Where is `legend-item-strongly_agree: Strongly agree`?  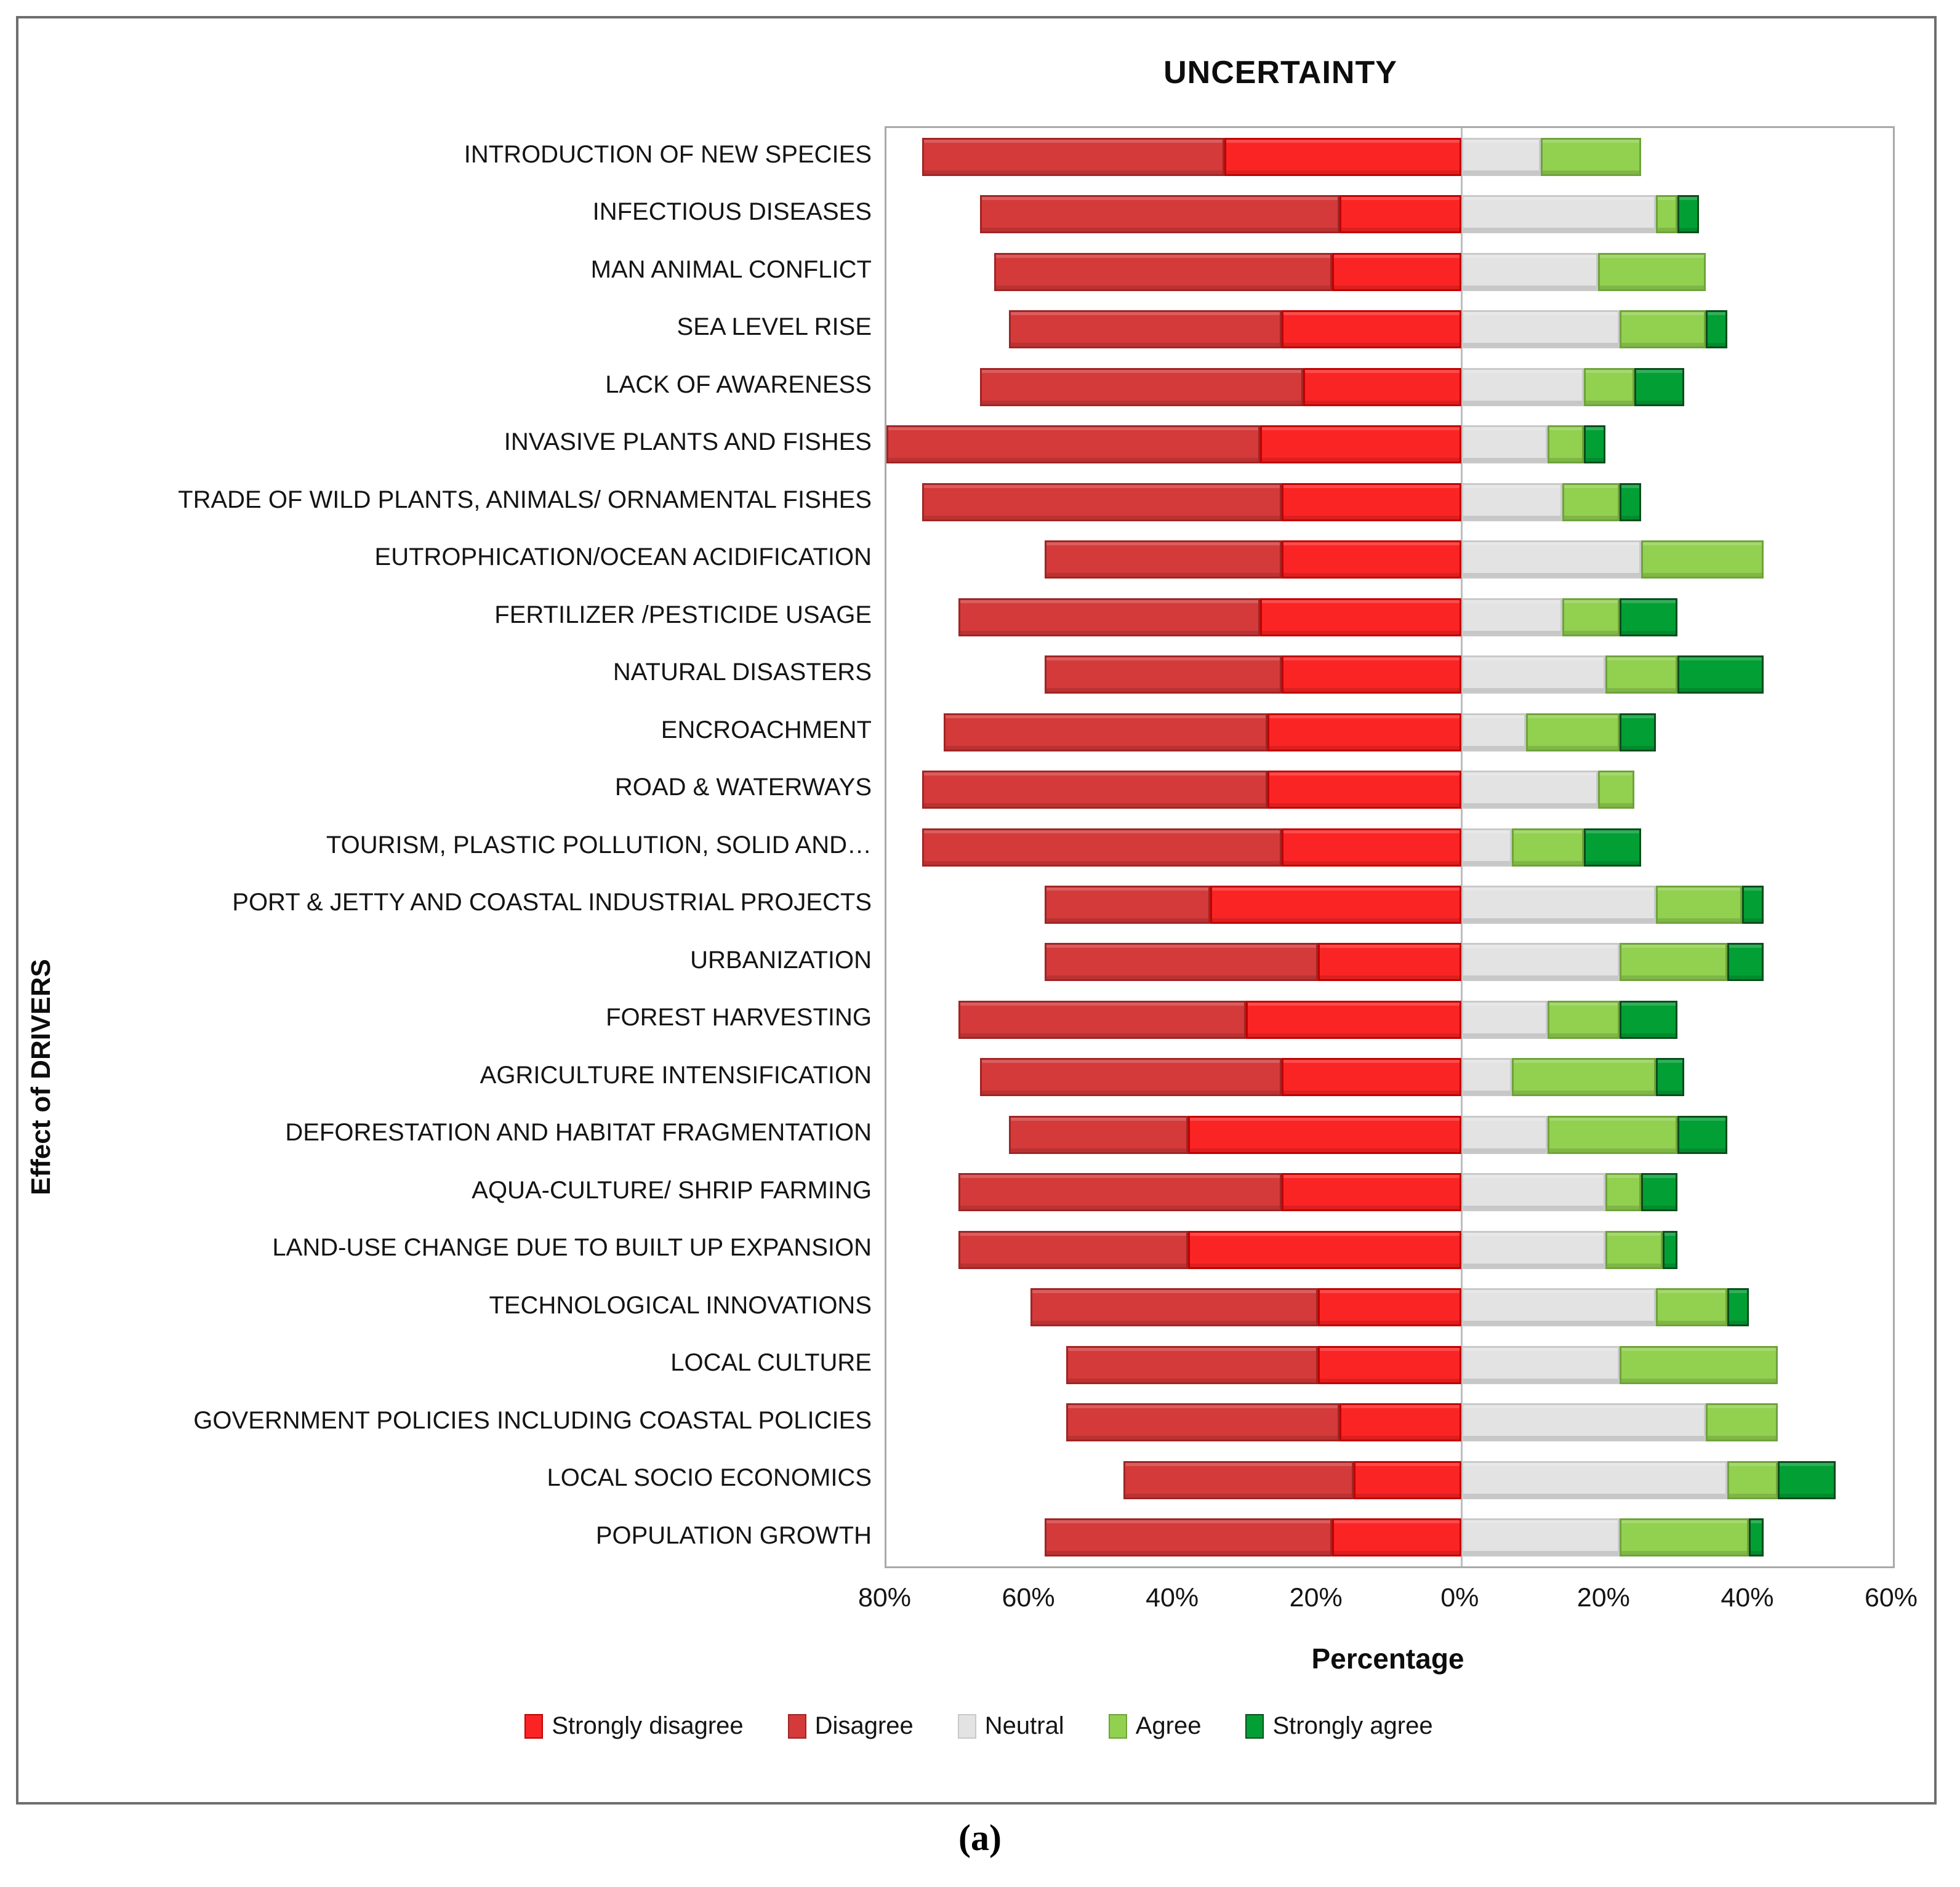
legend-item-strongly_agree: Strongly agree is located at coordinates (1339, 1726).